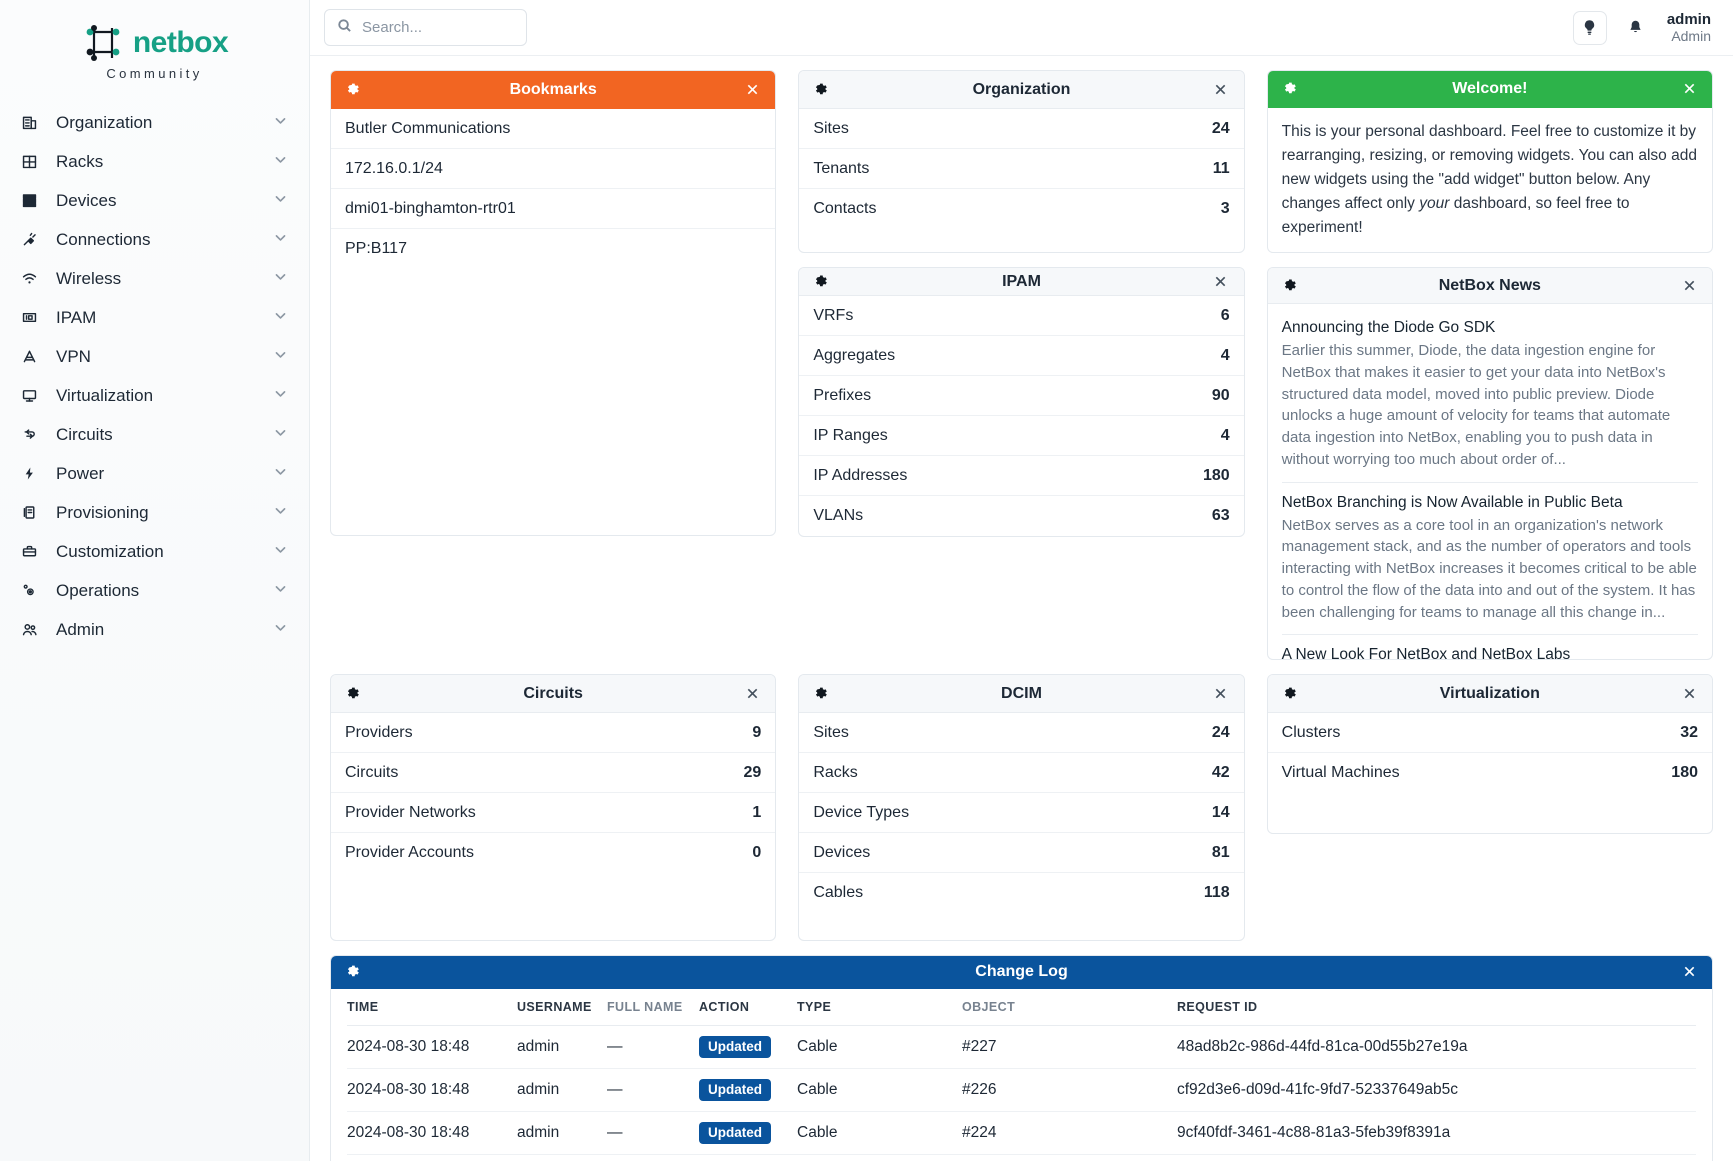 The width and height of the screenshot is (1733, 1161). Describe the element at coordinates (1021, 813) in the screenshot. I see `list-item: Device Types 14` at that location.